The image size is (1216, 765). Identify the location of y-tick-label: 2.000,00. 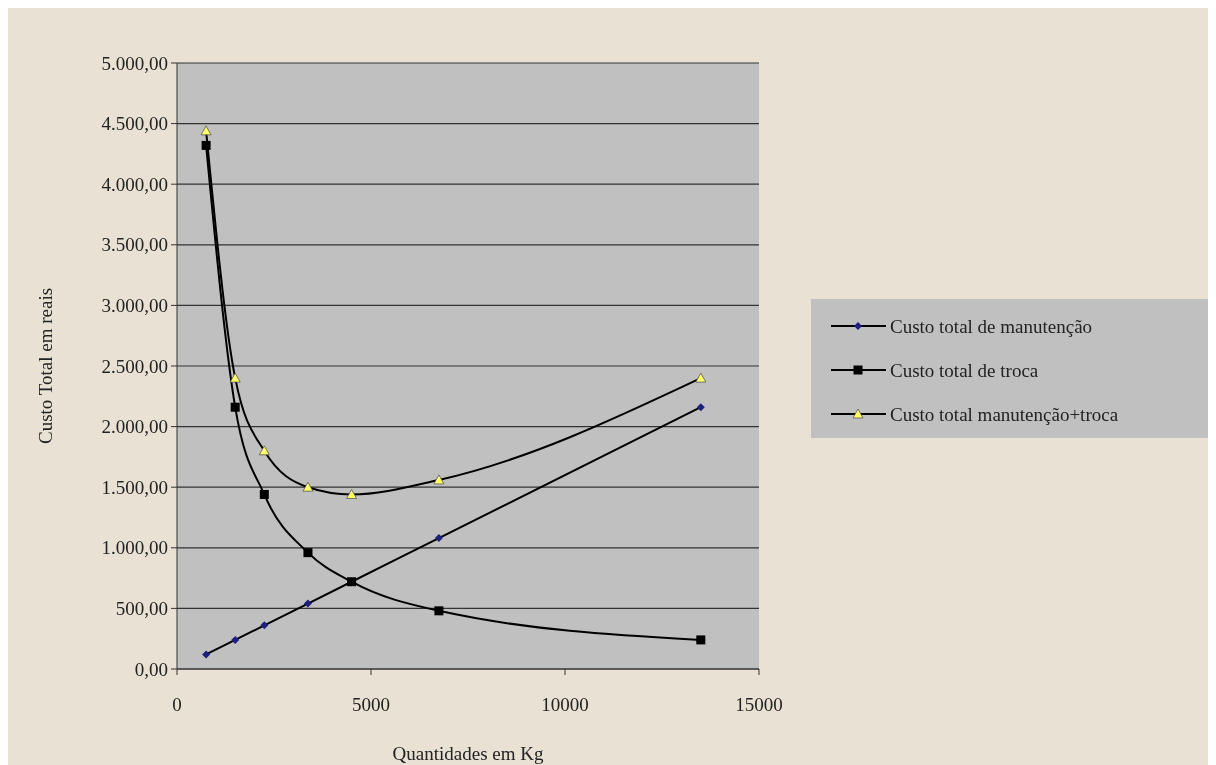
(134, 427).